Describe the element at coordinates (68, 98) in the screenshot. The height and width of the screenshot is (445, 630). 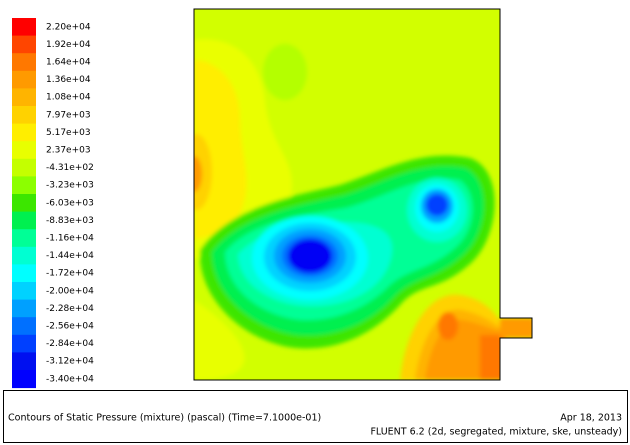
I see `legend-label: 1.08e+04` at that location.